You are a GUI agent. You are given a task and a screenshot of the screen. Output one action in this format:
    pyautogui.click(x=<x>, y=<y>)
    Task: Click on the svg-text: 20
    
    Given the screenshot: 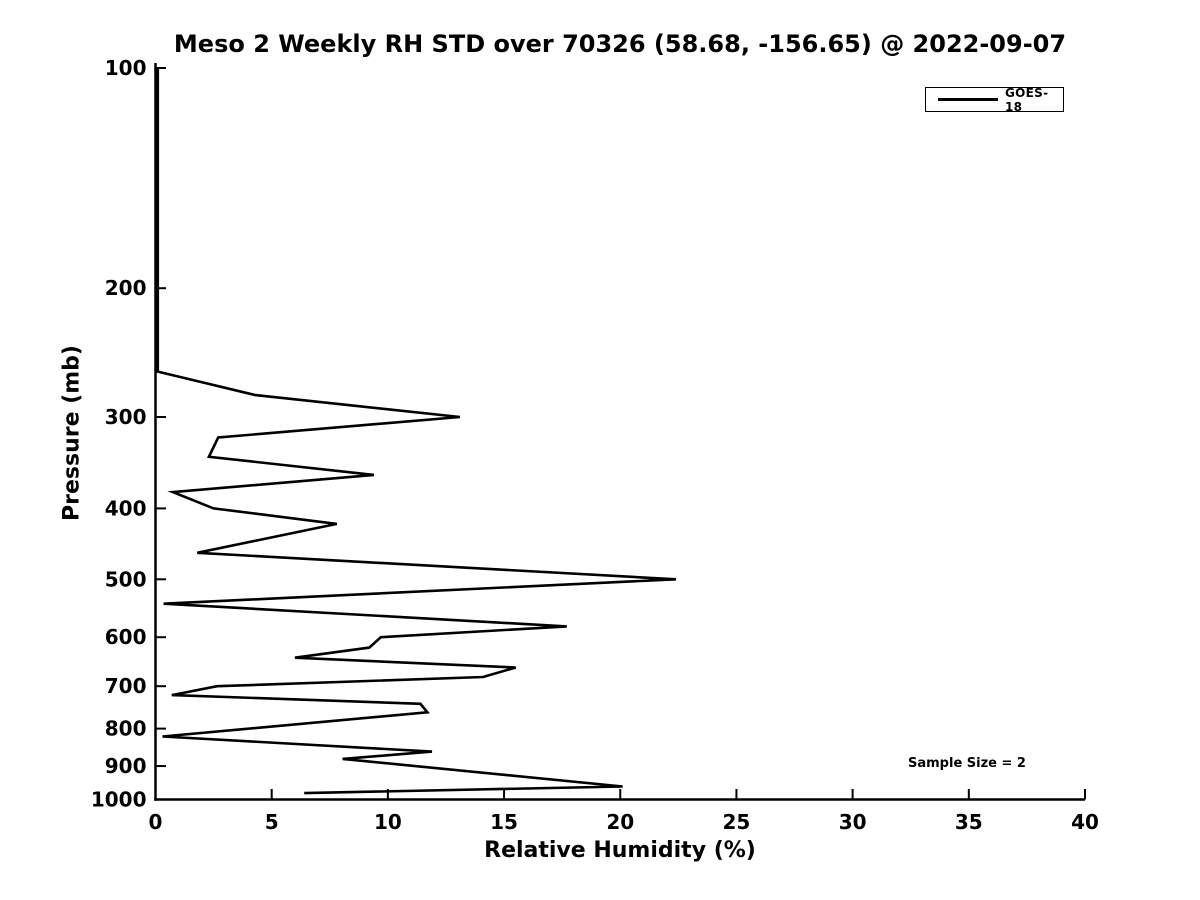 What is the action you would take?
    pyautogui.click(x=620, y=822)
    